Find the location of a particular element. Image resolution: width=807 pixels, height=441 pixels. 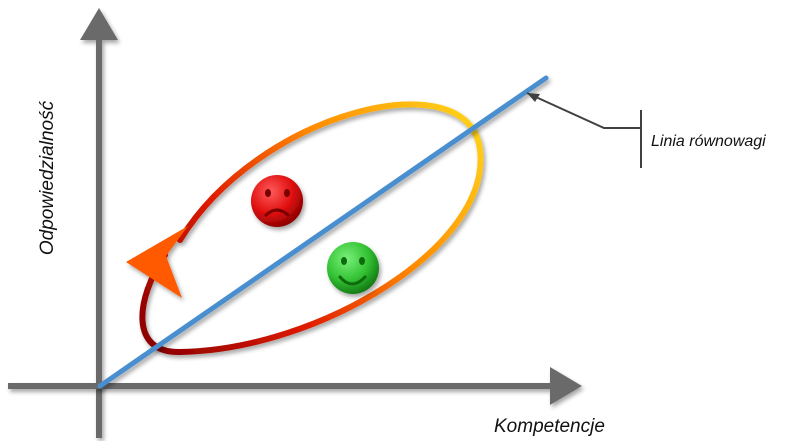

cycle-arrowhead is located at coordinates (157, 262).